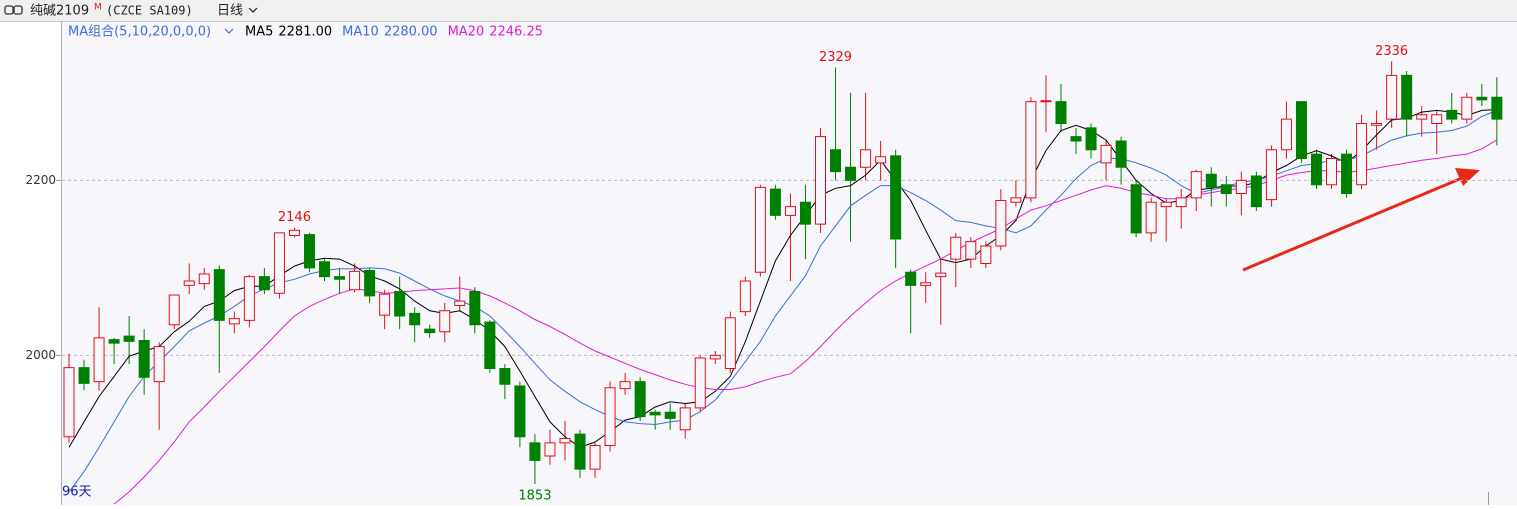 This screenshot has height=509, width=1517. What do you see at coordinates (253, 10) in the screenshot?
I see `period-dropdown` at bounding box center [253, 10].